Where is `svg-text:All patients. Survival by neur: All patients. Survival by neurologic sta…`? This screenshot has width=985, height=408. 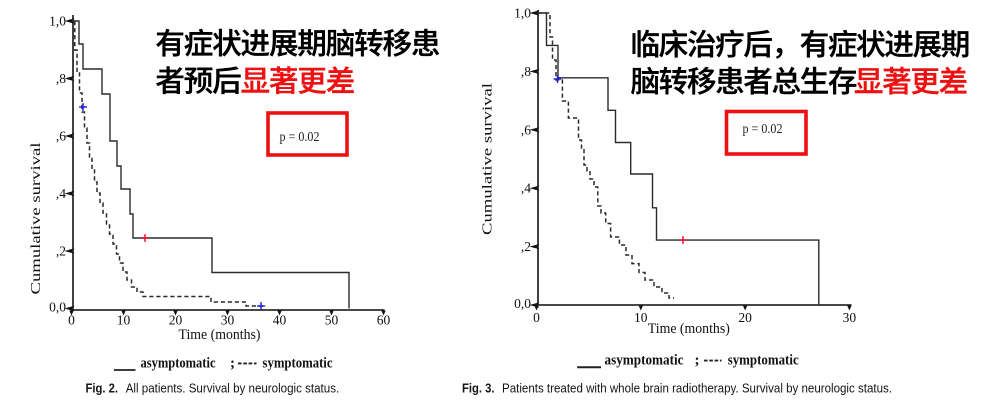 svg-text:All patients. Survival by neur: All patients. Survival by neurologic sta… is located at coordinates (233, 388).